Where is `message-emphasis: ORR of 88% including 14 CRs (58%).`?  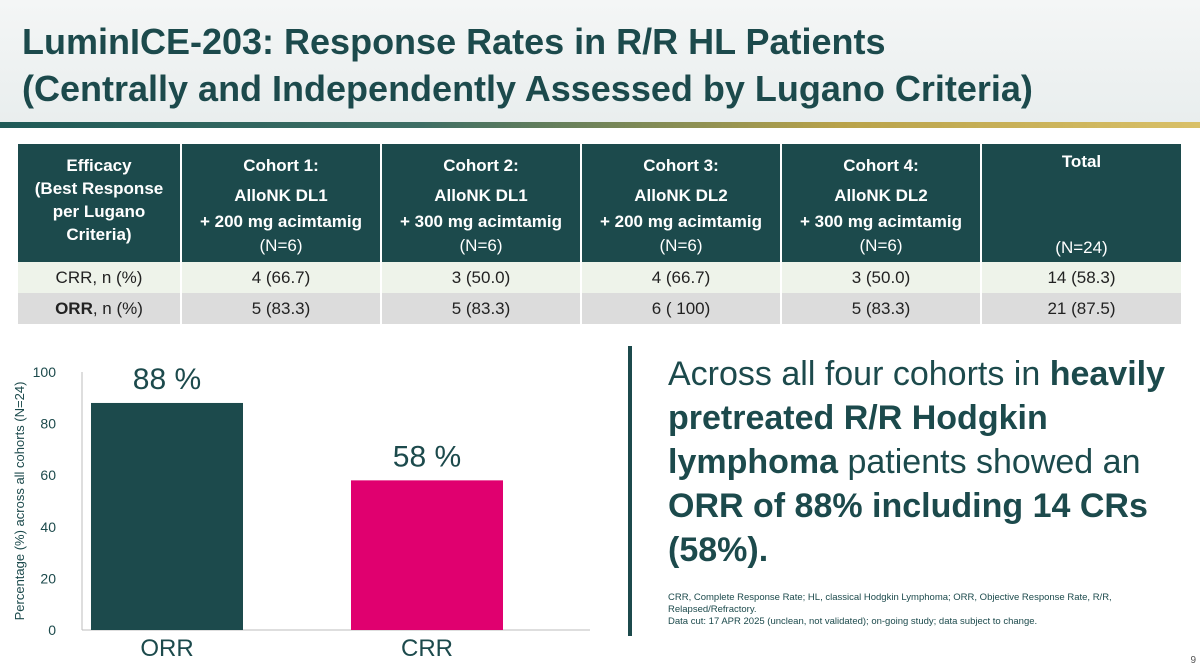
message-emphasis: ORR of 88% including 14 CRs (58%). is located at coordinates (908, 528).